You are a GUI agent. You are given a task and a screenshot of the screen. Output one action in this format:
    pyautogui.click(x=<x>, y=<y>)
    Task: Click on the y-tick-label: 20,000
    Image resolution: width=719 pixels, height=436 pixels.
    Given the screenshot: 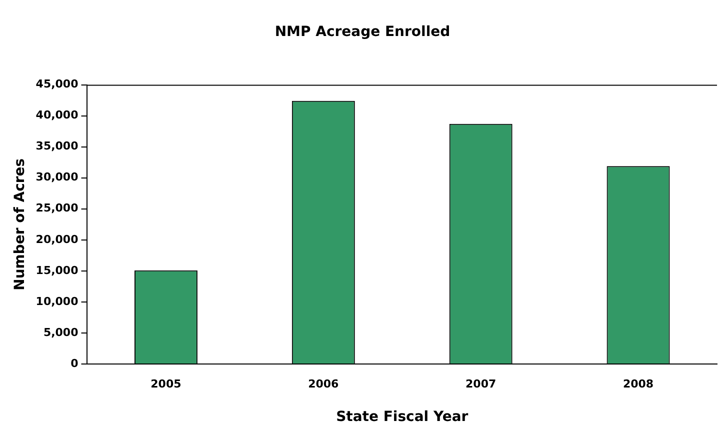 What is the action you would take?
    pyautogui.click(x=57, y=239)
    